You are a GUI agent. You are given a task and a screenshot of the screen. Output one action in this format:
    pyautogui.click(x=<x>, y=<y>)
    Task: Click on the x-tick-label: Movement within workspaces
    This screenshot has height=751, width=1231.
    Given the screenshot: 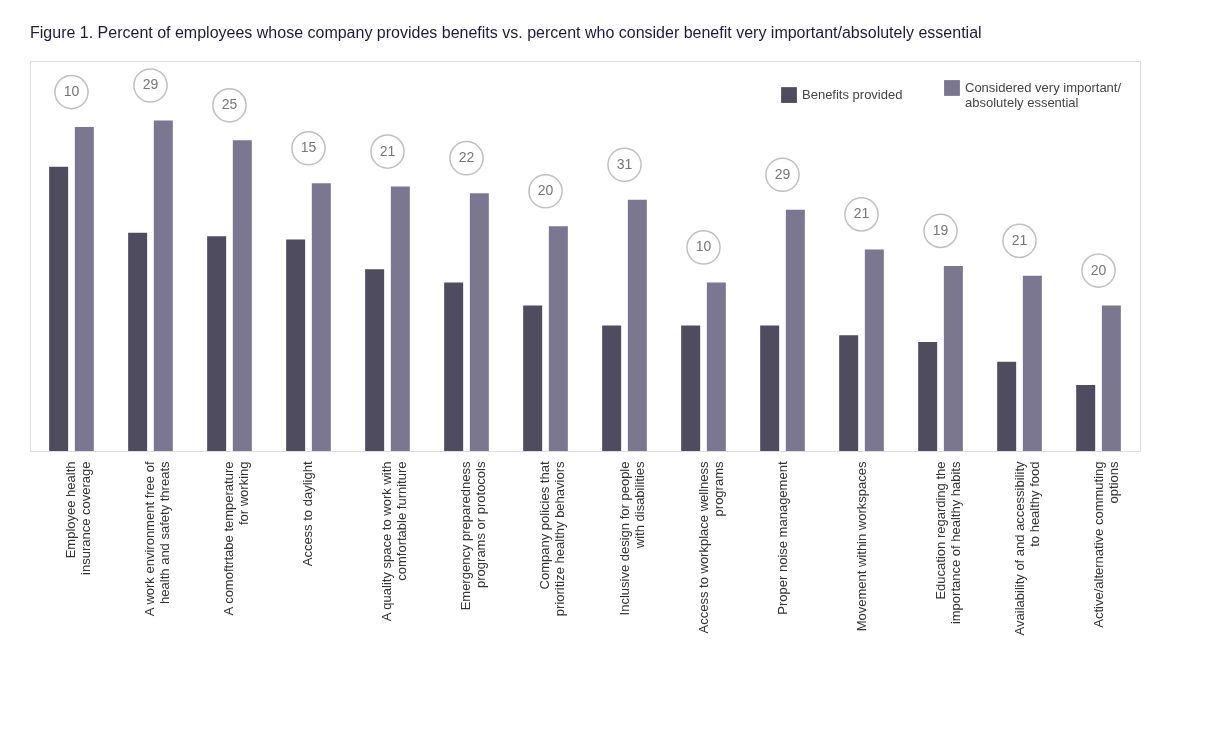 What is the action you would take?
    pyautogui.click(x=861, y=546)
    